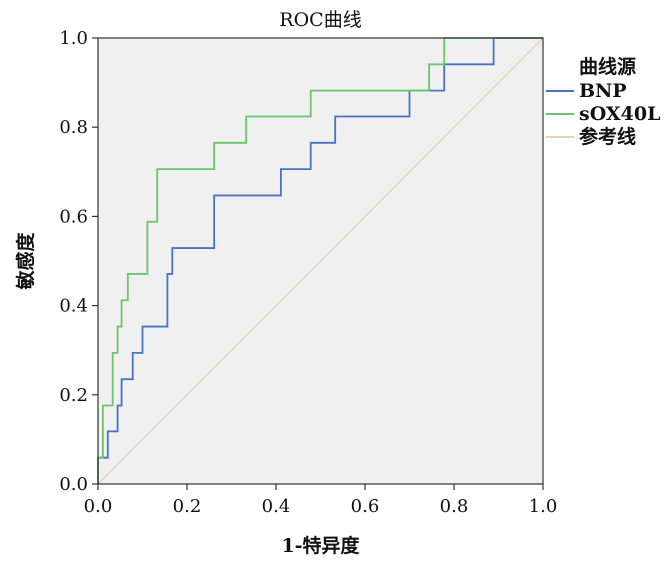 This screenshot has width=667, height=565. What do you see at coordinates (98, 506) in the screenshot?
I see `x-tick-label: 0.0` at bounding box center [98, 506].